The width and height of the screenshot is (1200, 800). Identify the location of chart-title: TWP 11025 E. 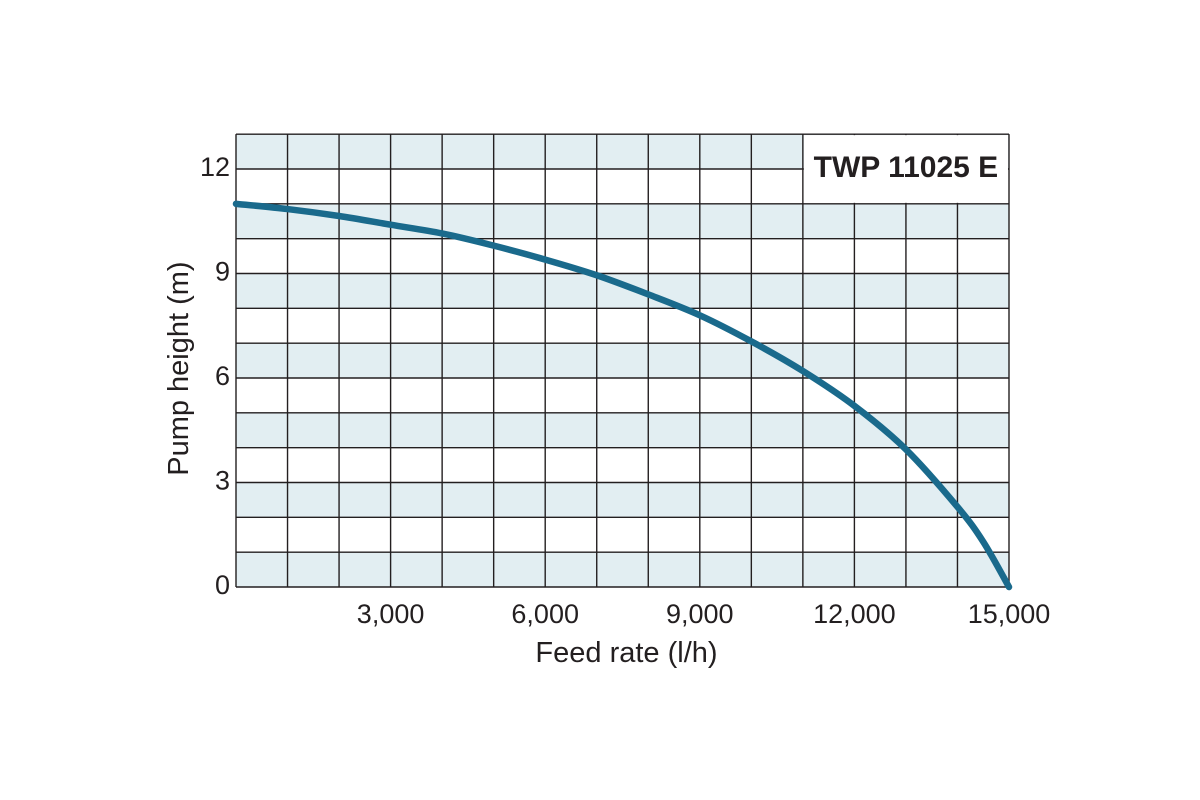
(906, 167).